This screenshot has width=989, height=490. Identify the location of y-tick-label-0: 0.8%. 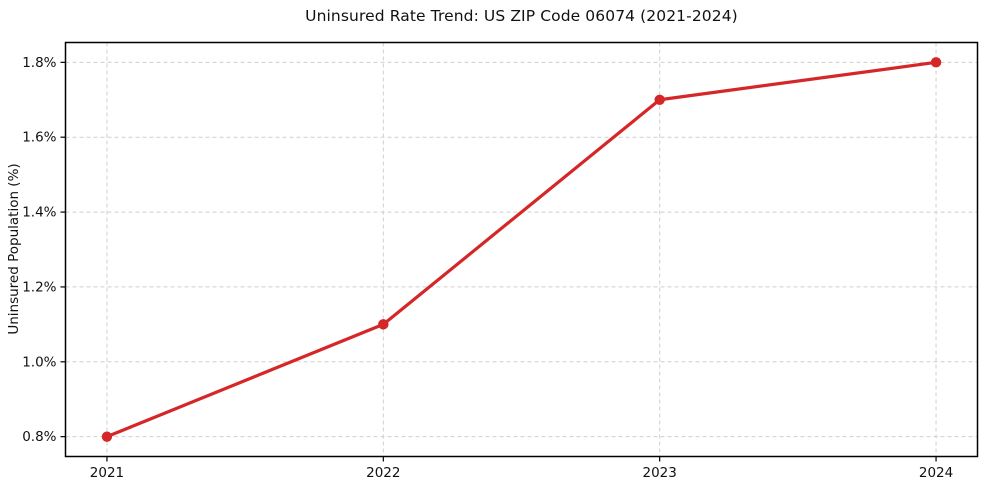
(39, 437).